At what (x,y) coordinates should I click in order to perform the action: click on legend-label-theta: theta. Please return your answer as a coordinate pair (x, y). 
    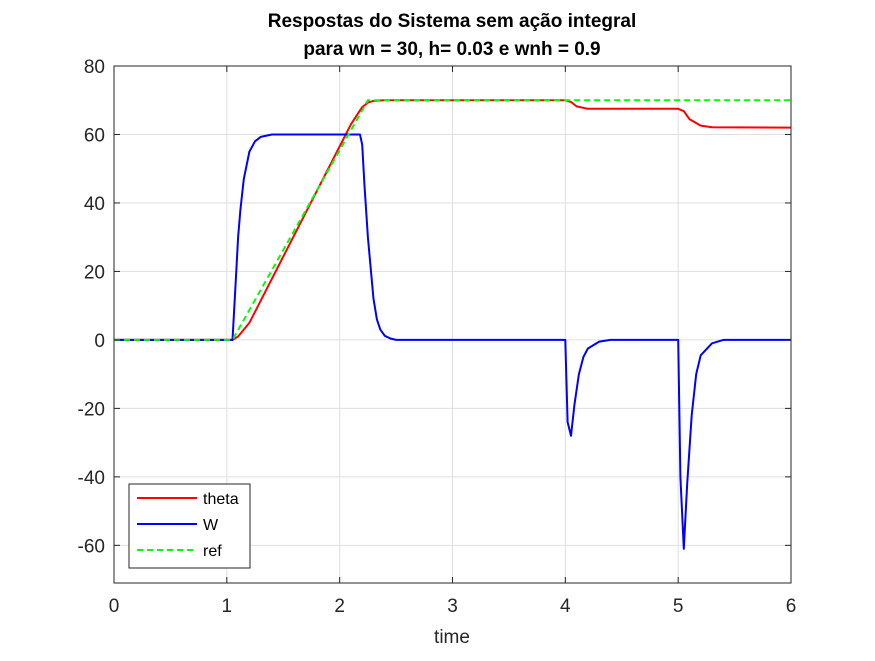
    Looking at the image, I should click on (221, 499).